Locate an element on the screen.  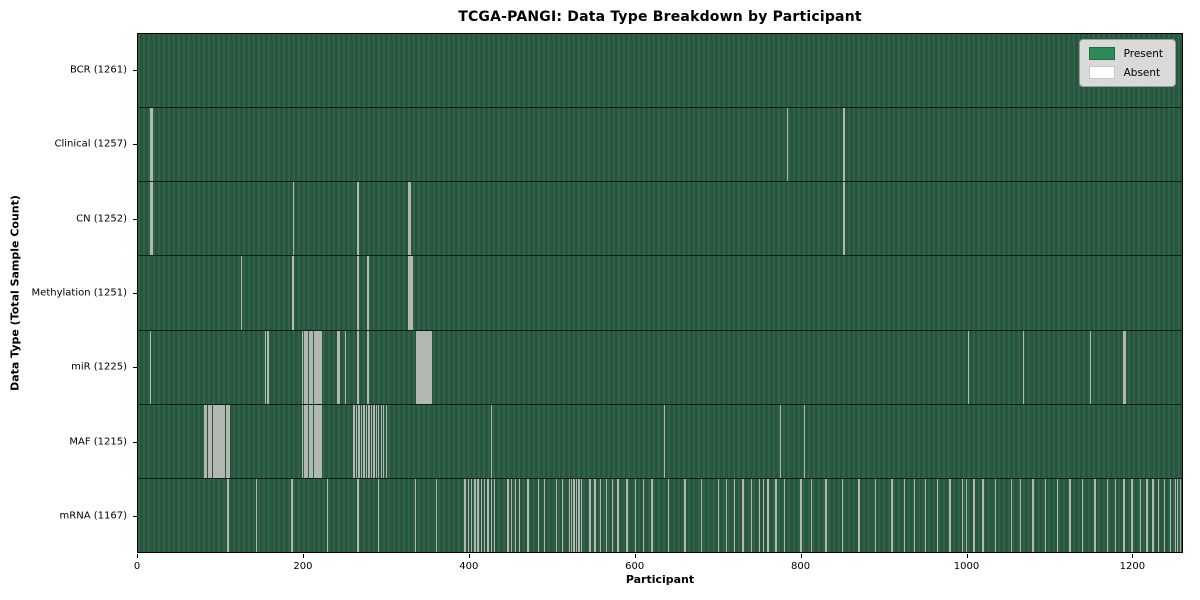
legend-swatch-present is located at coordinates (1101, 53).